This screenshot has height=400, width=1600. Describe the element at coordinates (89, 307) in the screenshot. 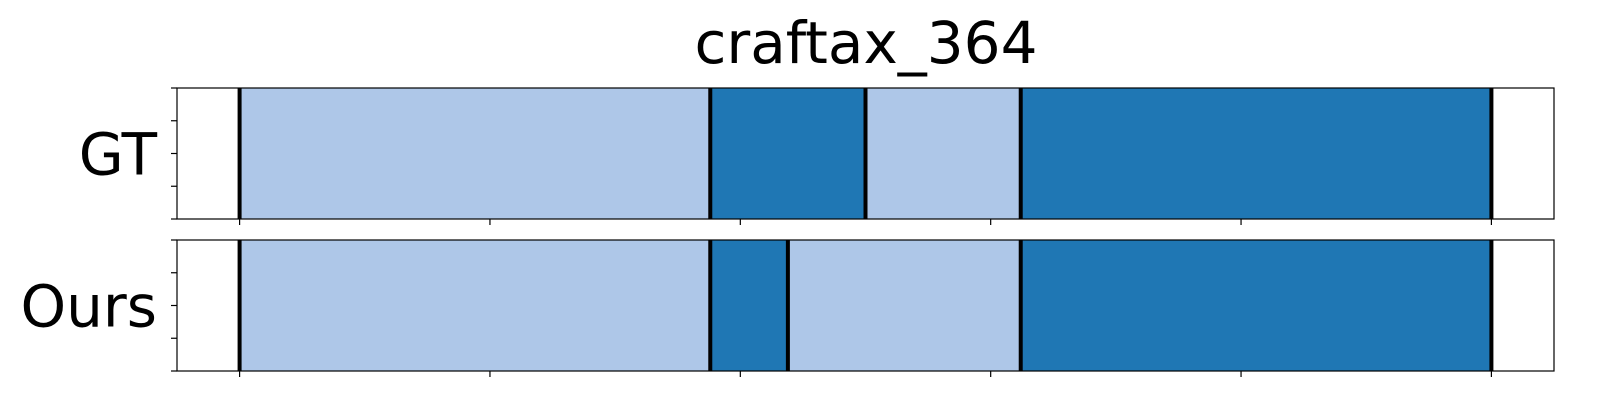

I see `row-label-ours: Ours` at that location.